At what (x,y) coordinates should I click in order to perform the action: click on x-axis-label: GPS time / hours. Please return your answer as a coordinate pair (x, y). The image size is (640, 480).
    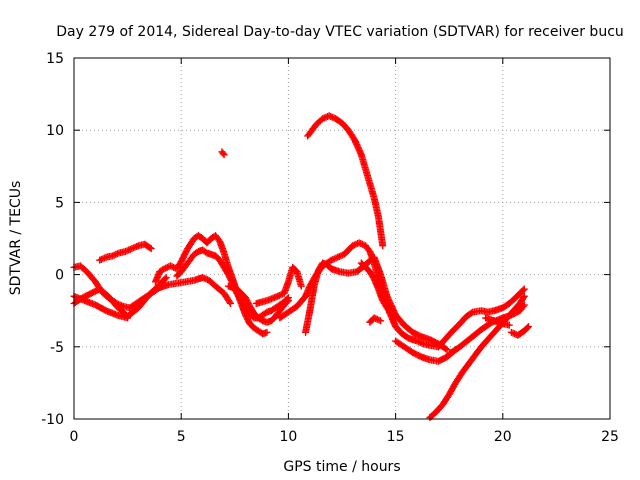
    Looking at the image, I should click on (341, 467).